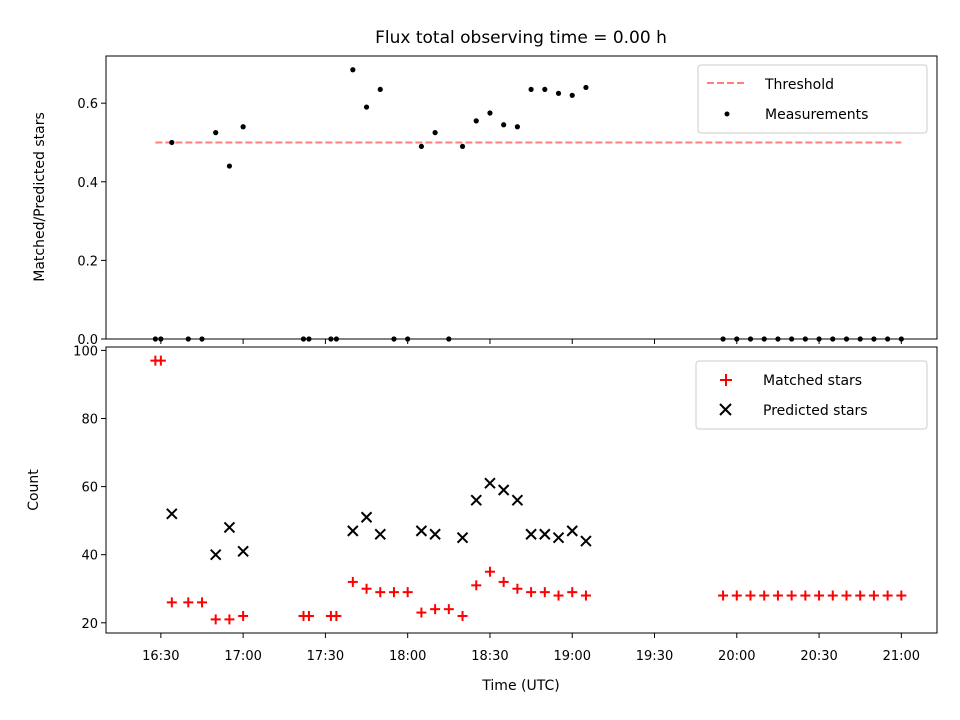 This screenshot has height=720, width=960. What do you see at coordinates (89, 556) in the screenshot?
I see `y-tick-label: 40` at bounding box center [89, 556].